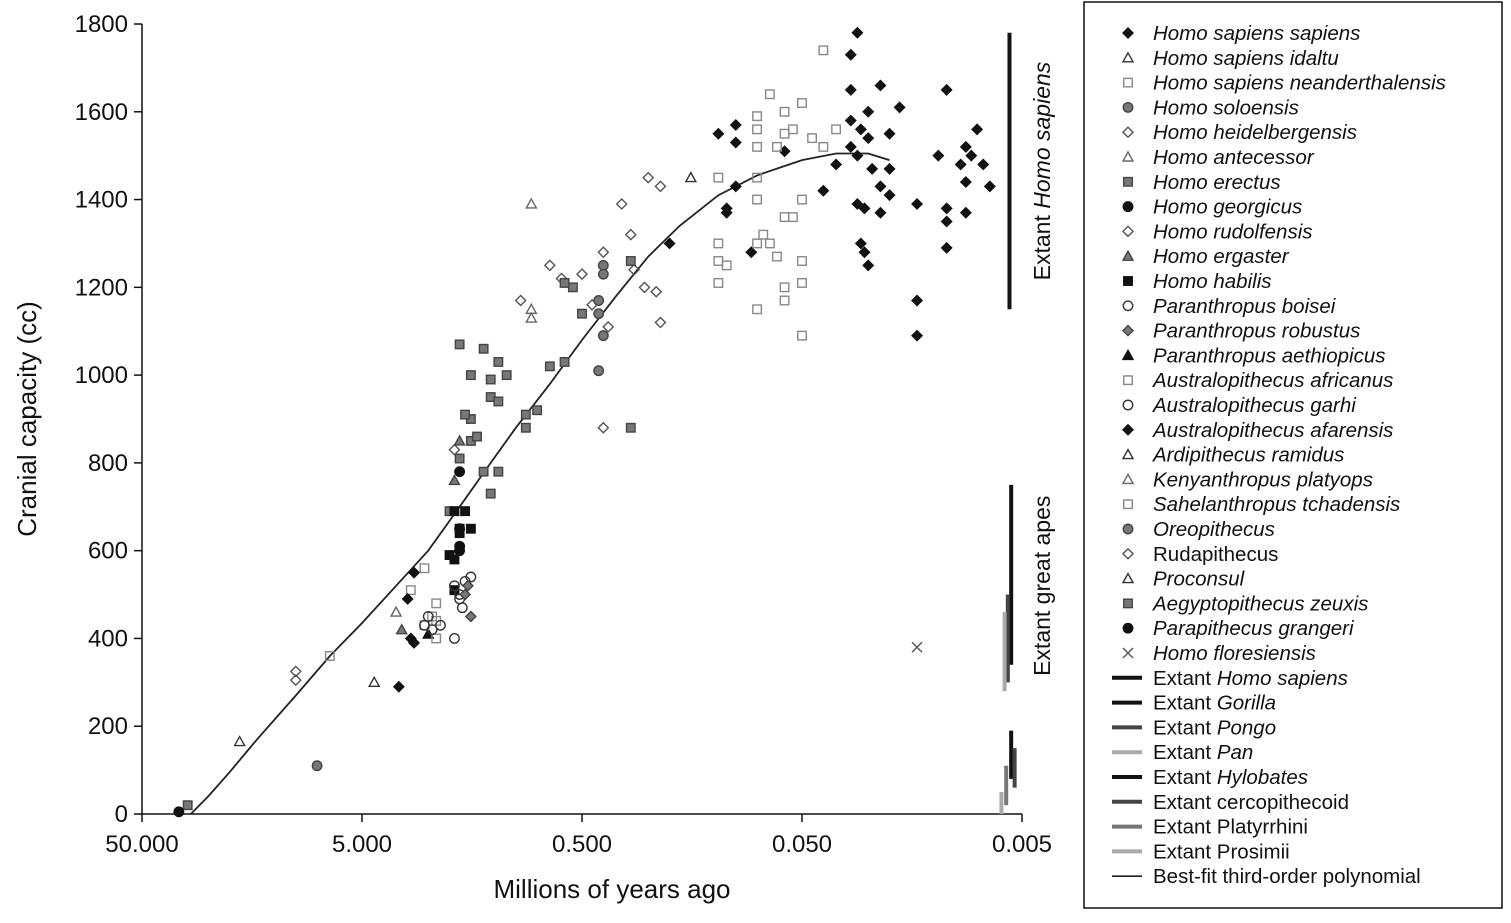  What do you see at coordinates (1202, 182) in the screenshot?
I see `legend-item: Homo erectus` at bounding box center [1202, 182].